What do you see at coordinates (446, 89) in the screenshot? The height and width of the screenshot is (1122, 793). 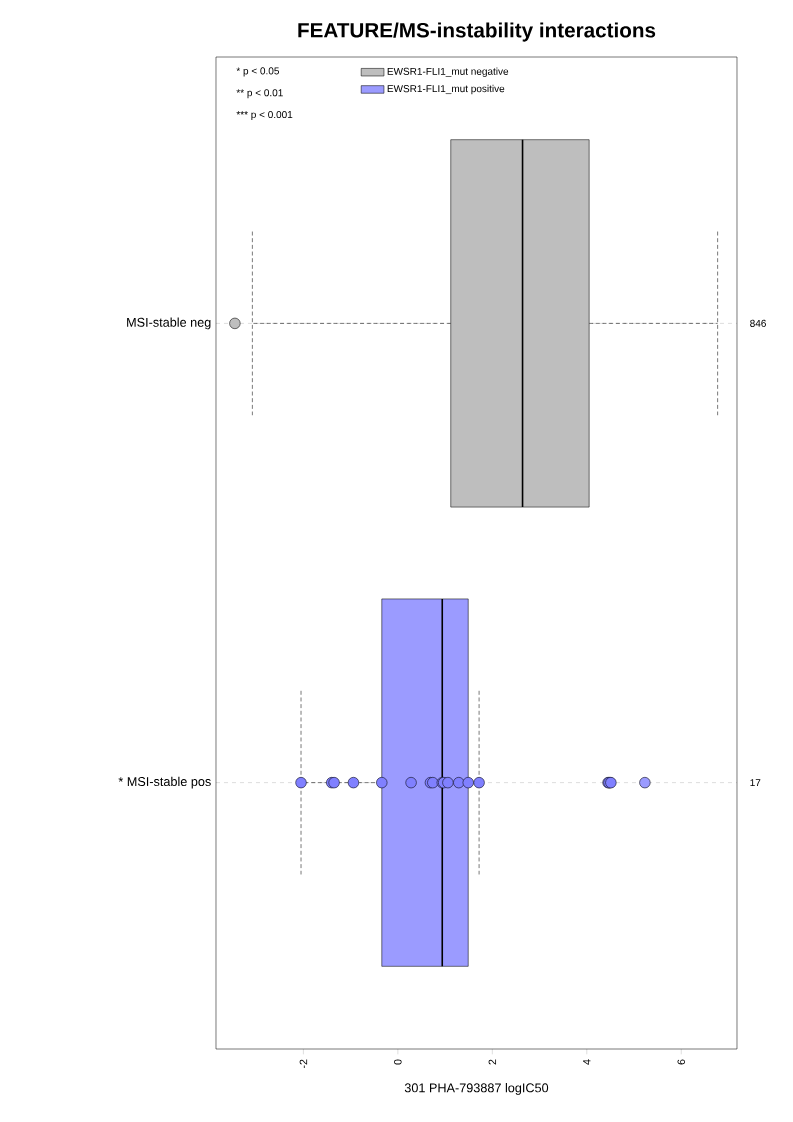 I see `legend-label: EWSR1-FLI1_mut positive` at bounding box center [446, 89].